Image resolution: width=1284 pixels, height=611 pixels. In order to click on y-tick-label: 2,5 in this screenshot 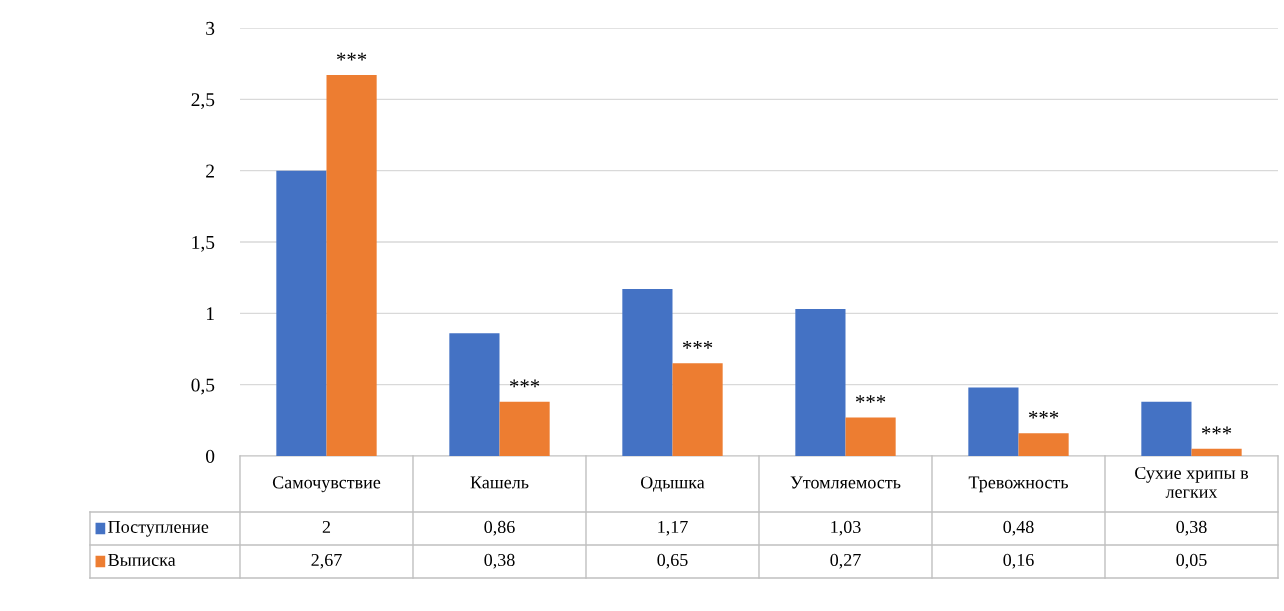, I will do `click(203, 101)`.